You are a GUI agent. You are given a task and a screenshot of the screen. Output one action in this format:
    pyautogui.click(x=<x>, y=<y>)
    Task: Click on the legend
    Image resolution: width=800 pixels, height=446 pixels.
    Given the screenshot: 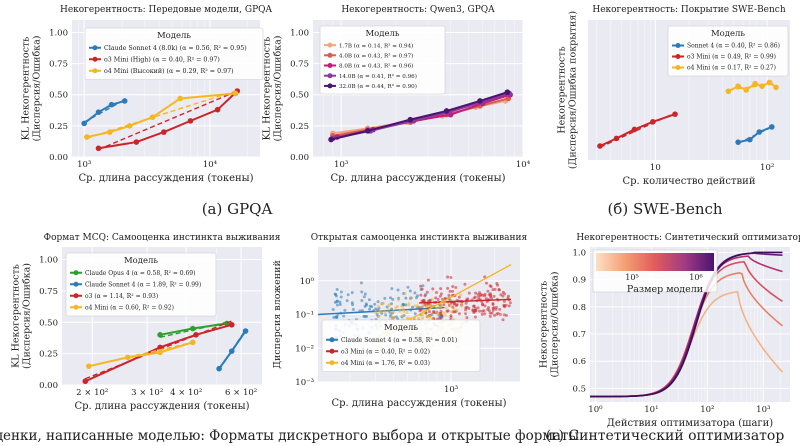 What is the action you would take?
    pyautogui.click(x=141, y=284)
    